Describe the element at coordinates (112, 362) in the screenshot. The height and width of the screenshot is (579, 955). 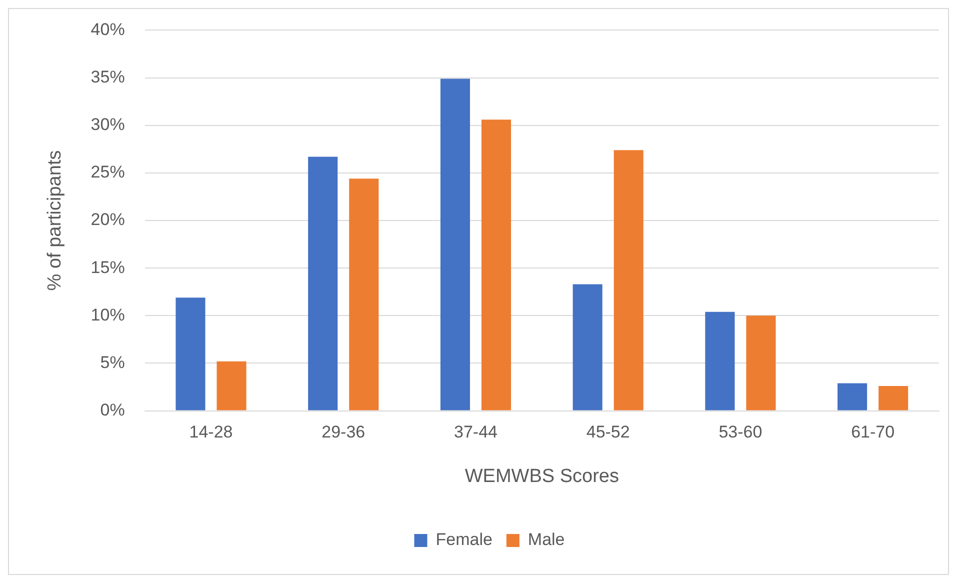
I see `y-tick-label: 5%` at that location.